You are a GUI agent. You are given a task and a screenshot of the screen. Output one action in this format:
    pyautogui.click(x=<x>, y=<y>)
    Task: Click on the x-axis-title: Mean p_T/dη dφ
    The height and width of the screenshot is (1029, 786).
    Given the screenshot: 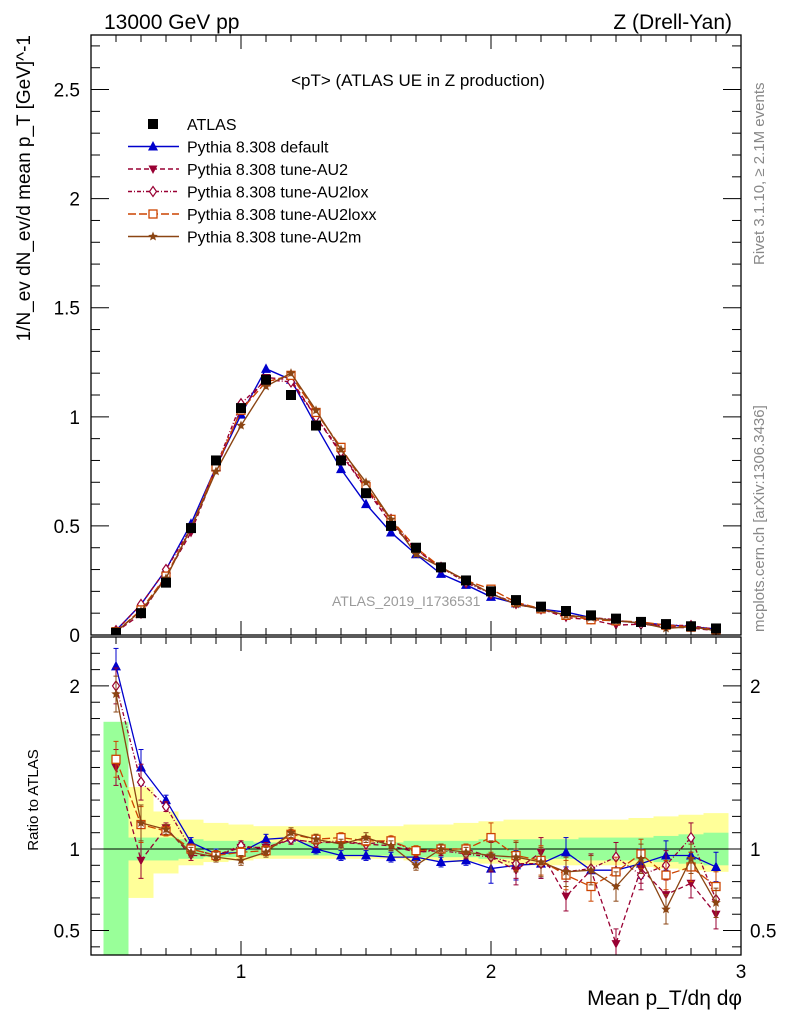 What is the action you would take?
    pyautogui.click(x=664, y=998)
    